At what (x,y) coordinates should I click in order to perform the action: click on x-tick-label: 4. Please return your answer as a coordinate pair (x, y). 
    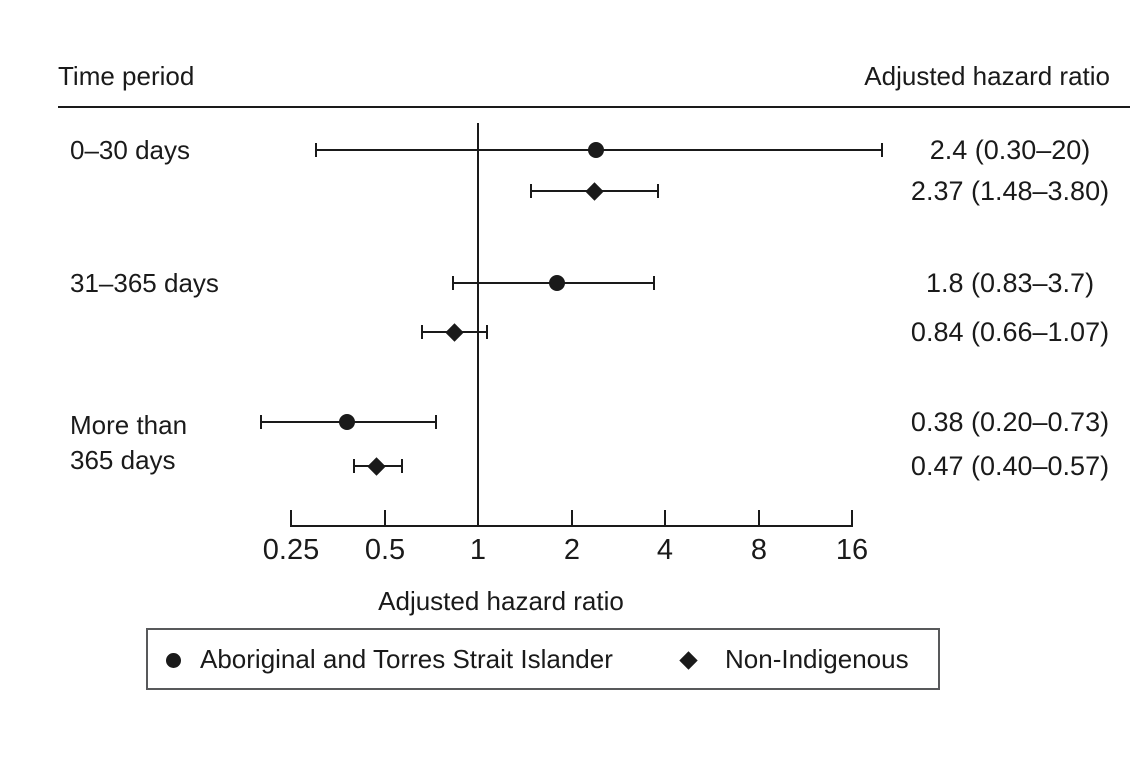
    Looking at the image, I should click on (665, 550).